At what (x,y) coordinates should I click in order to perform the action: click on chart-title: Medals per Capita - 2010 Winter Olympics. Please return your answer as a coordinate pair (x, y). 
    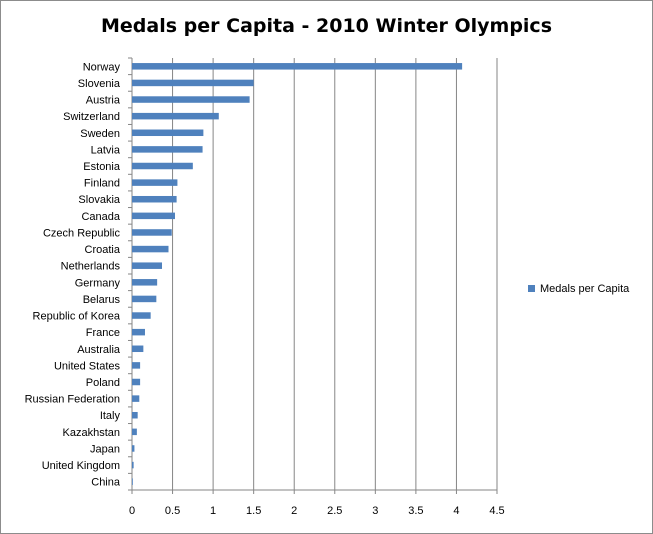
    Looking at the image, I should click on (326, 26).